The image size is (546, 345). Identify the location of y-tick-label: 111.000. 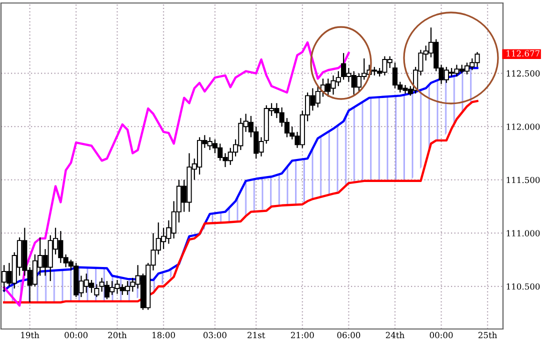
(523, 233).